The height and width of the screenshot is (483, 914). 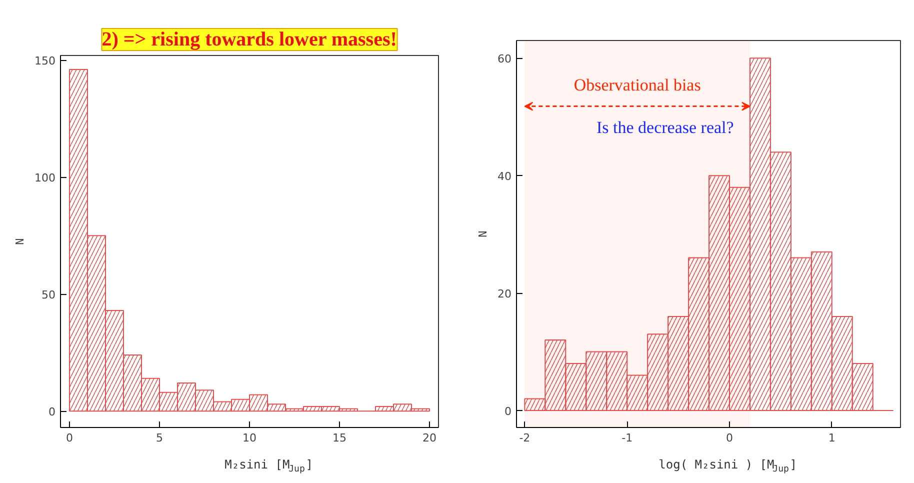 I want to click on x-tick-label: 5, so click(x=159, y=438).